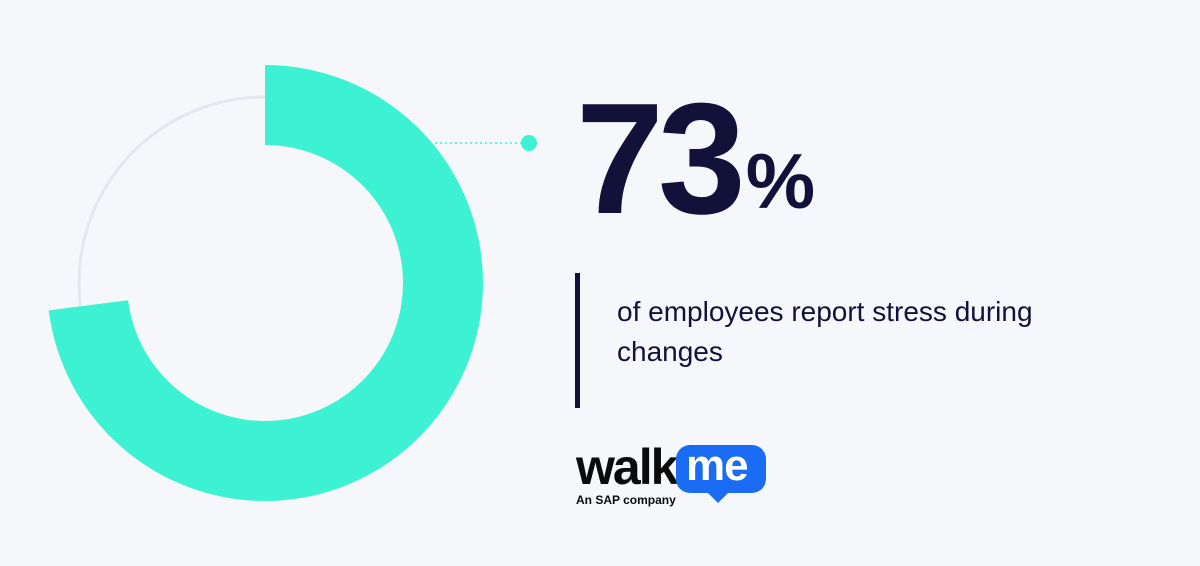 This screenshot has width=1200, height=566. What do you see at coordinates (780, 181) in the screenshot?
I see `percent-sign: %` at bounding box center [780, 181].